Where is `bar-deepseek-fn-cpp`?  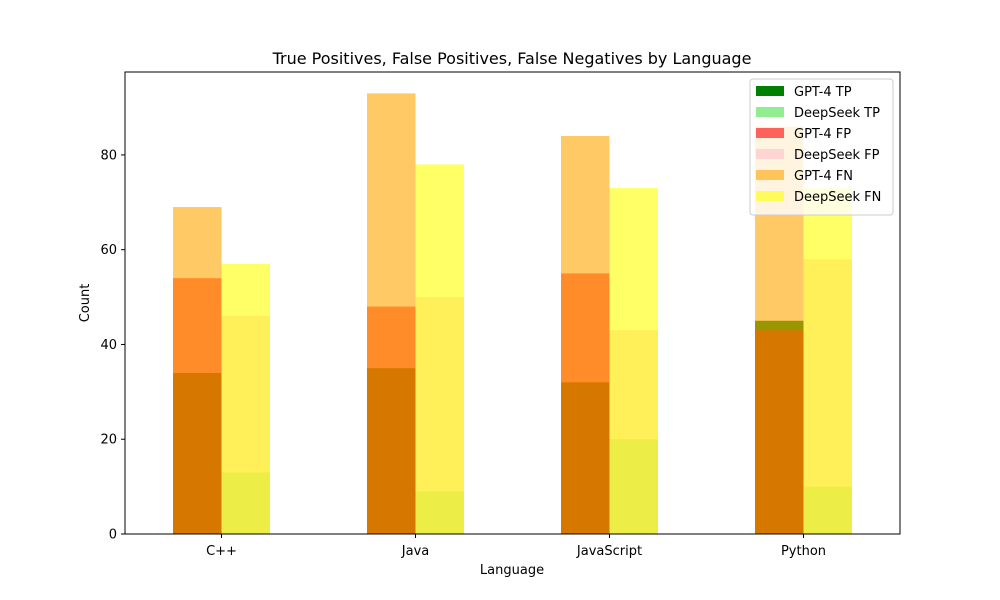 bar-deepseek-fn-cpp is located at coordinates (245, 398).